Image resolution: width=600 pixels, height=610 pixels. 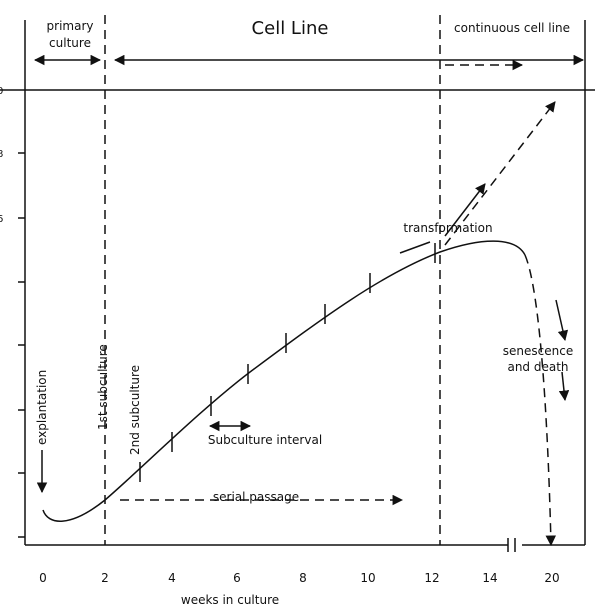 I want to click on label: and death, so click(x=537, y=367).